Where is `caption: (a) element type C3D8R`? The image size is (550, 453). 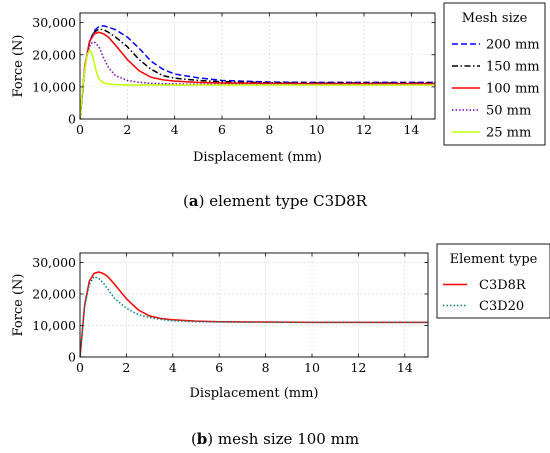
caption: (a) element type C3D8R is located at coordinates (275, 201).